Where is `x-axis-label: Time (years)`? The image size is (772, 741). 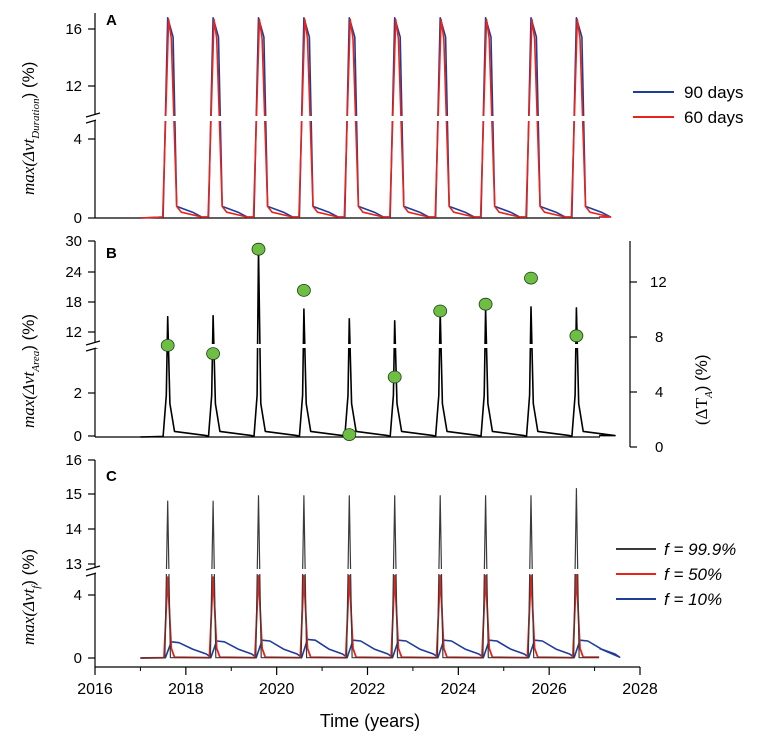 x-axis-label: Time (years) is located at coordinates (370, 721).